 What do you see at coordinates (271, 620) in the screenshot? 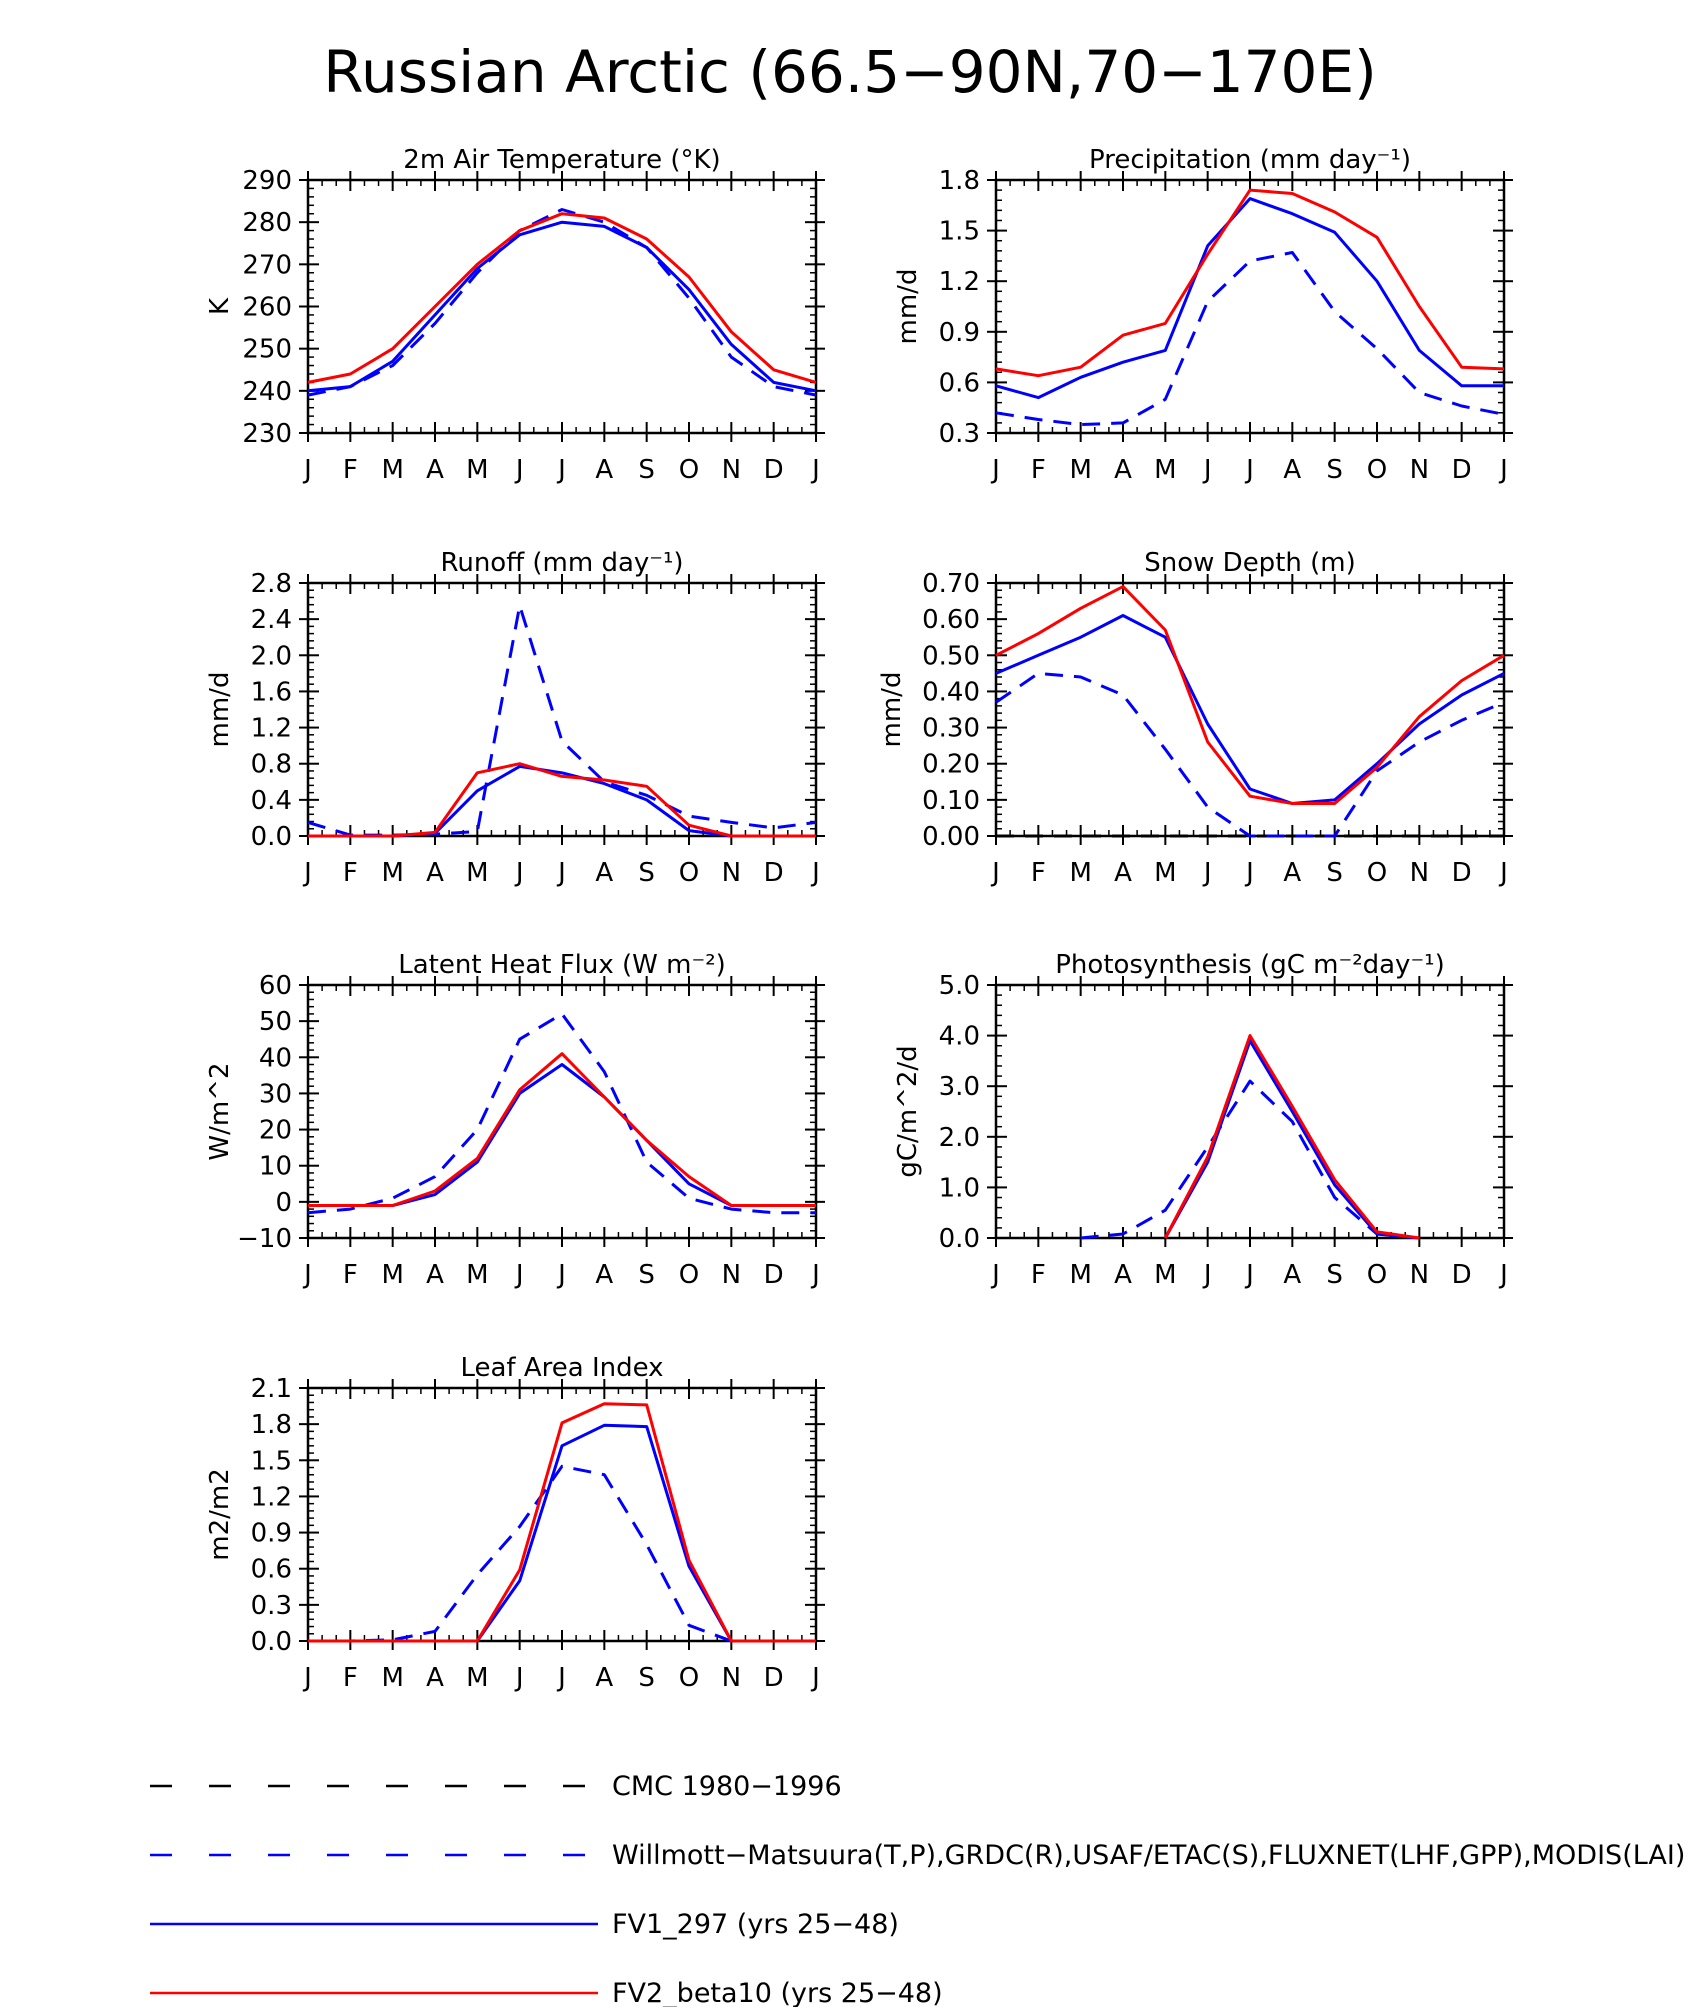
I see `y-tick-label: 2.4` at bounding box center [271, 620].